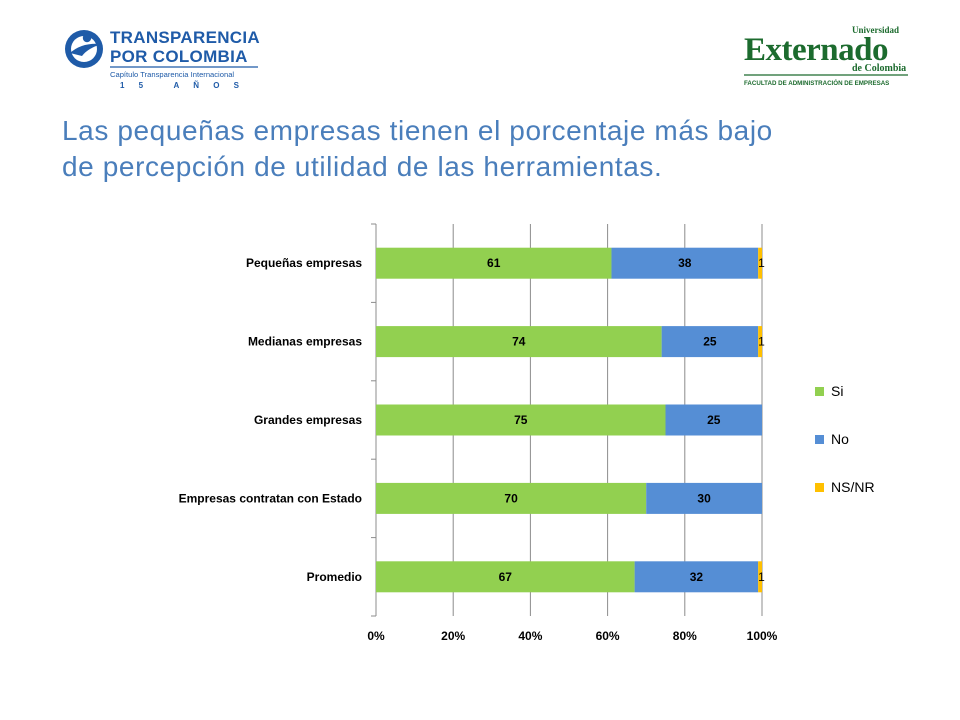  What do you see at coordinates (837, 391) in the screenshot?
I see `legend-label: Si` at bounding box center [837, 391].